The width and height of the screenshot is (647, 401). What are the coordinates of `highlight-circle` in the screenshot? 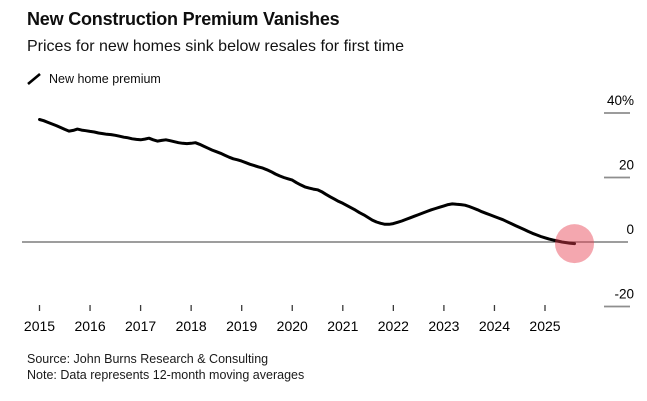 It's located at (574, 244).